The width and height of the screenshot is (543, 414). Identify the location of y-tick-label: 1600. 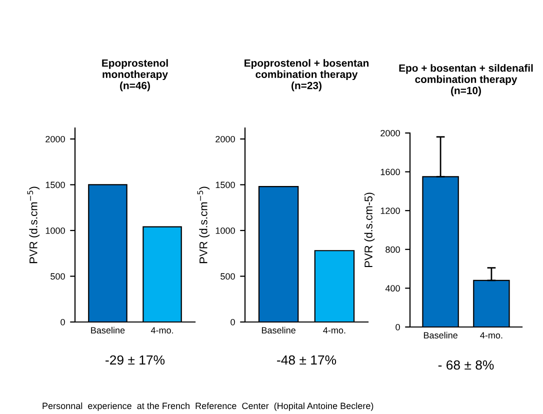
(390, 172).